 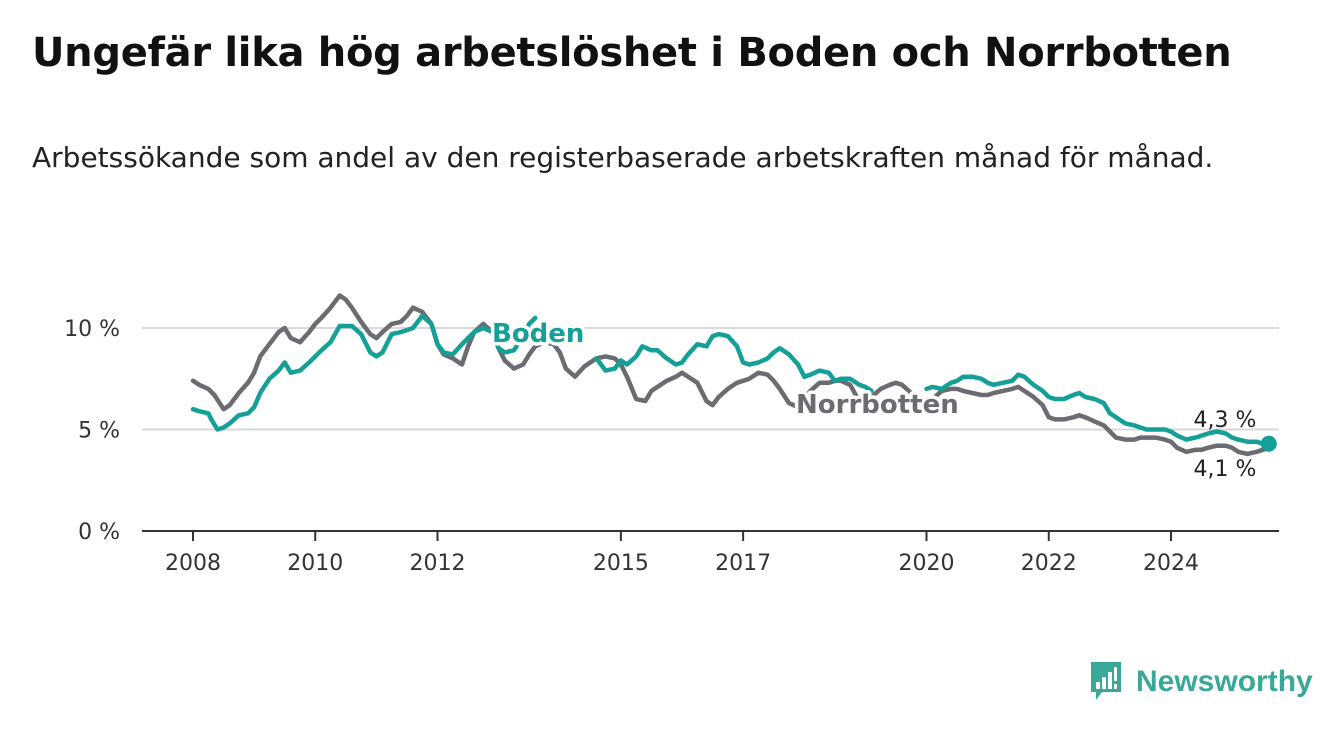 I want to click on series-label-norrbotten-halo: Norrbotten, so click(x=877, y=405).